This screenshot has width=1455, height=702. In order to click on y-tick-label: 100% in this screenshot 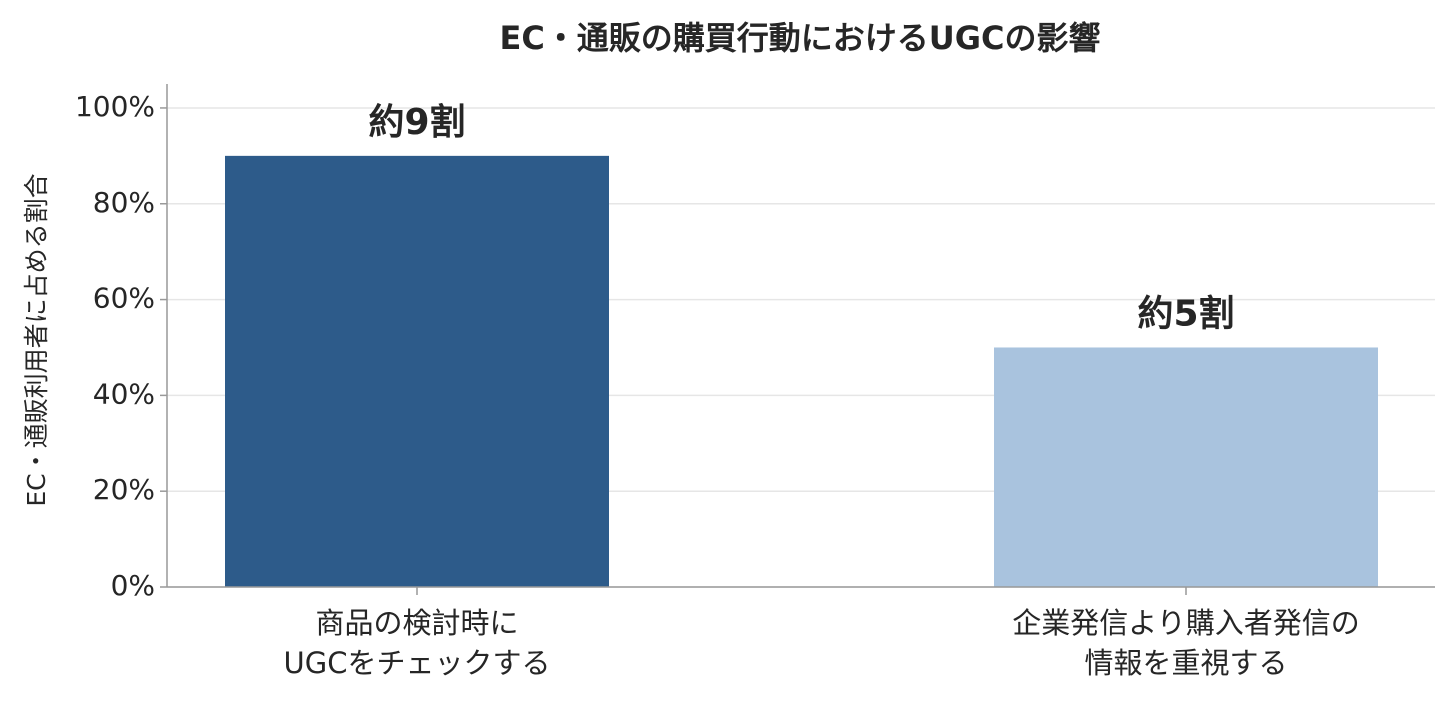, I will do `click(115, 106)`.